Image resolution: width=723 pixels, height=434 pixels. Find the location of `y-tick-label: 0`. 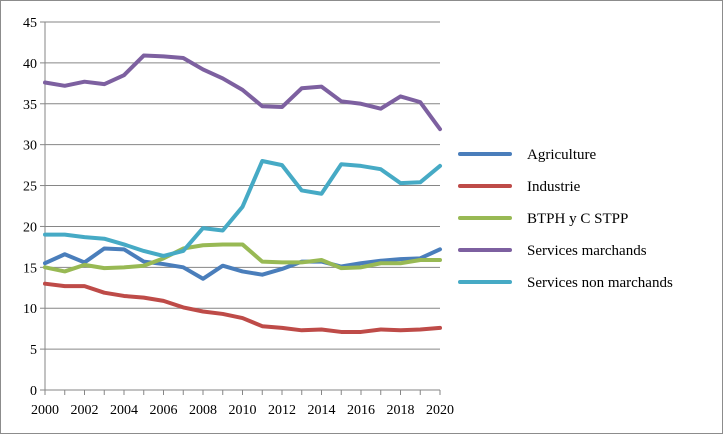

y-tick-label: 0 is located at coordinates (33, 391).